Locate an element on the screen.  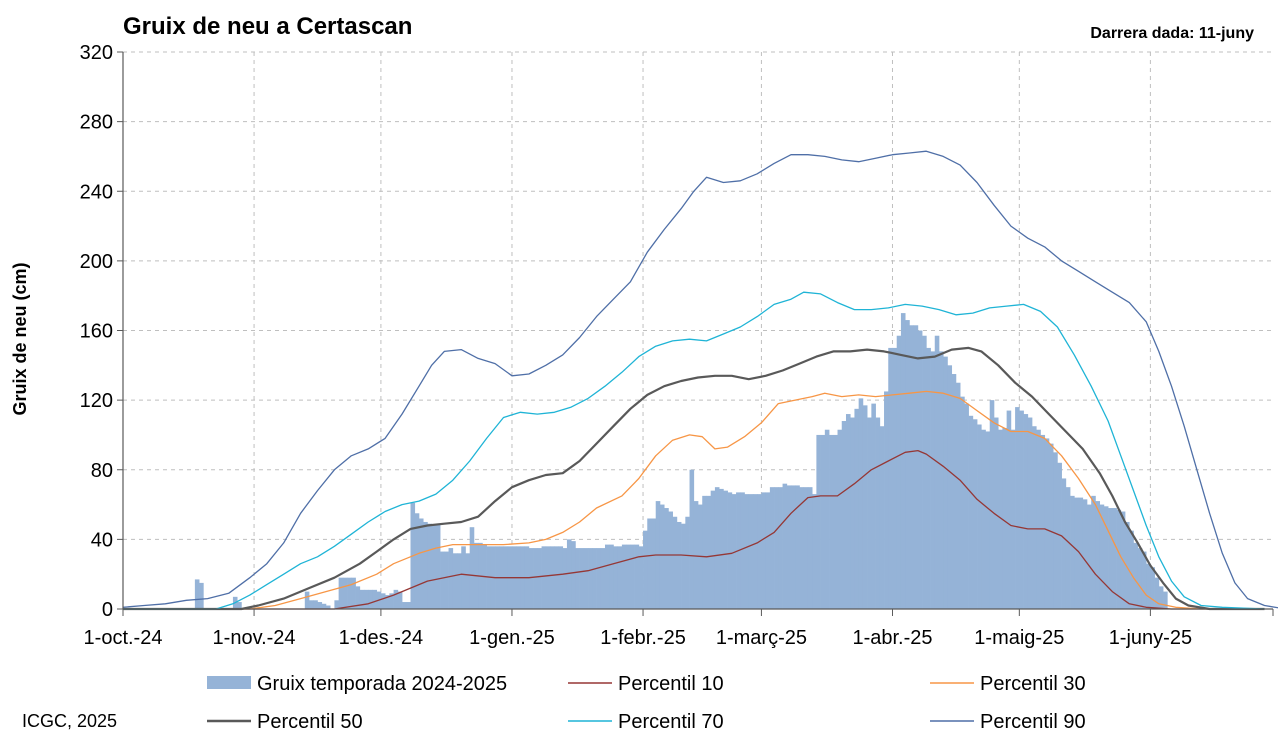
y-tick-label: 80 is located at coordinates (102, 471).